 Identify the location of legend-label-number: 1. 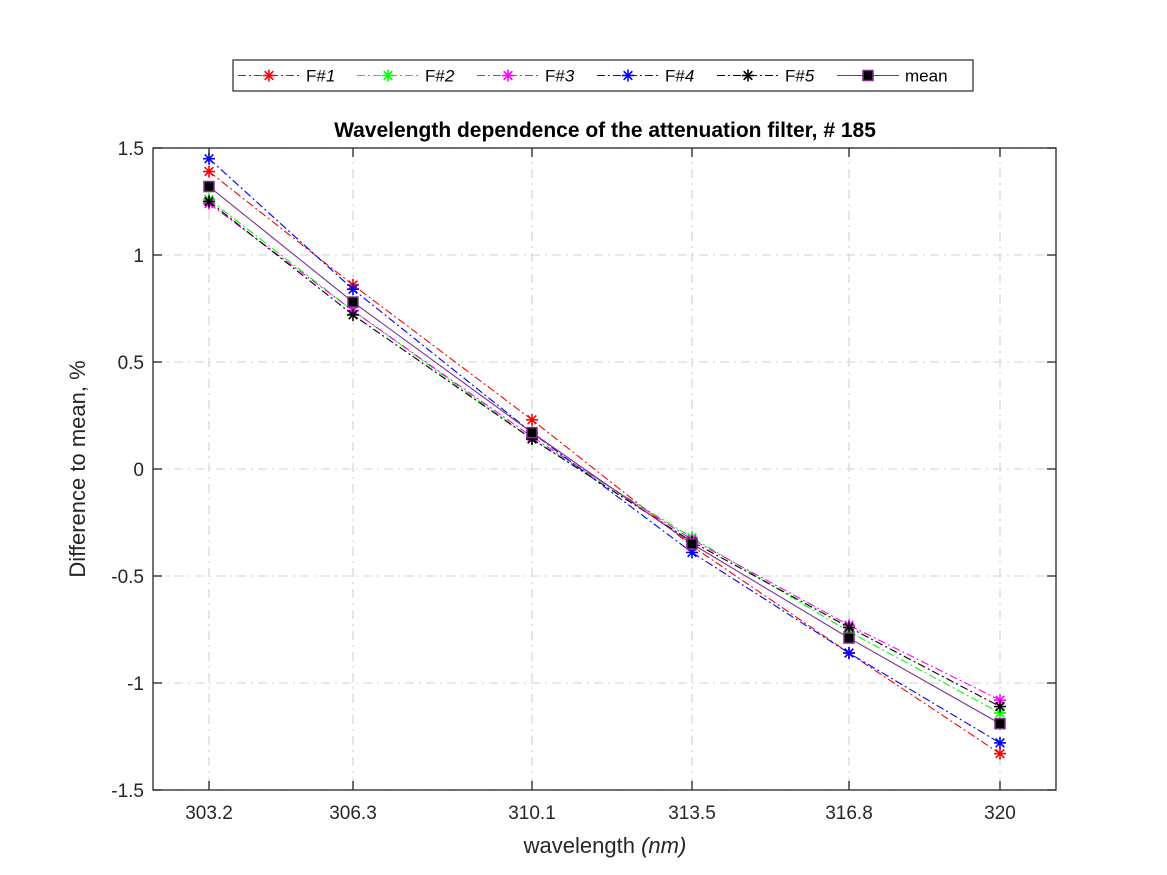
(330, 76).